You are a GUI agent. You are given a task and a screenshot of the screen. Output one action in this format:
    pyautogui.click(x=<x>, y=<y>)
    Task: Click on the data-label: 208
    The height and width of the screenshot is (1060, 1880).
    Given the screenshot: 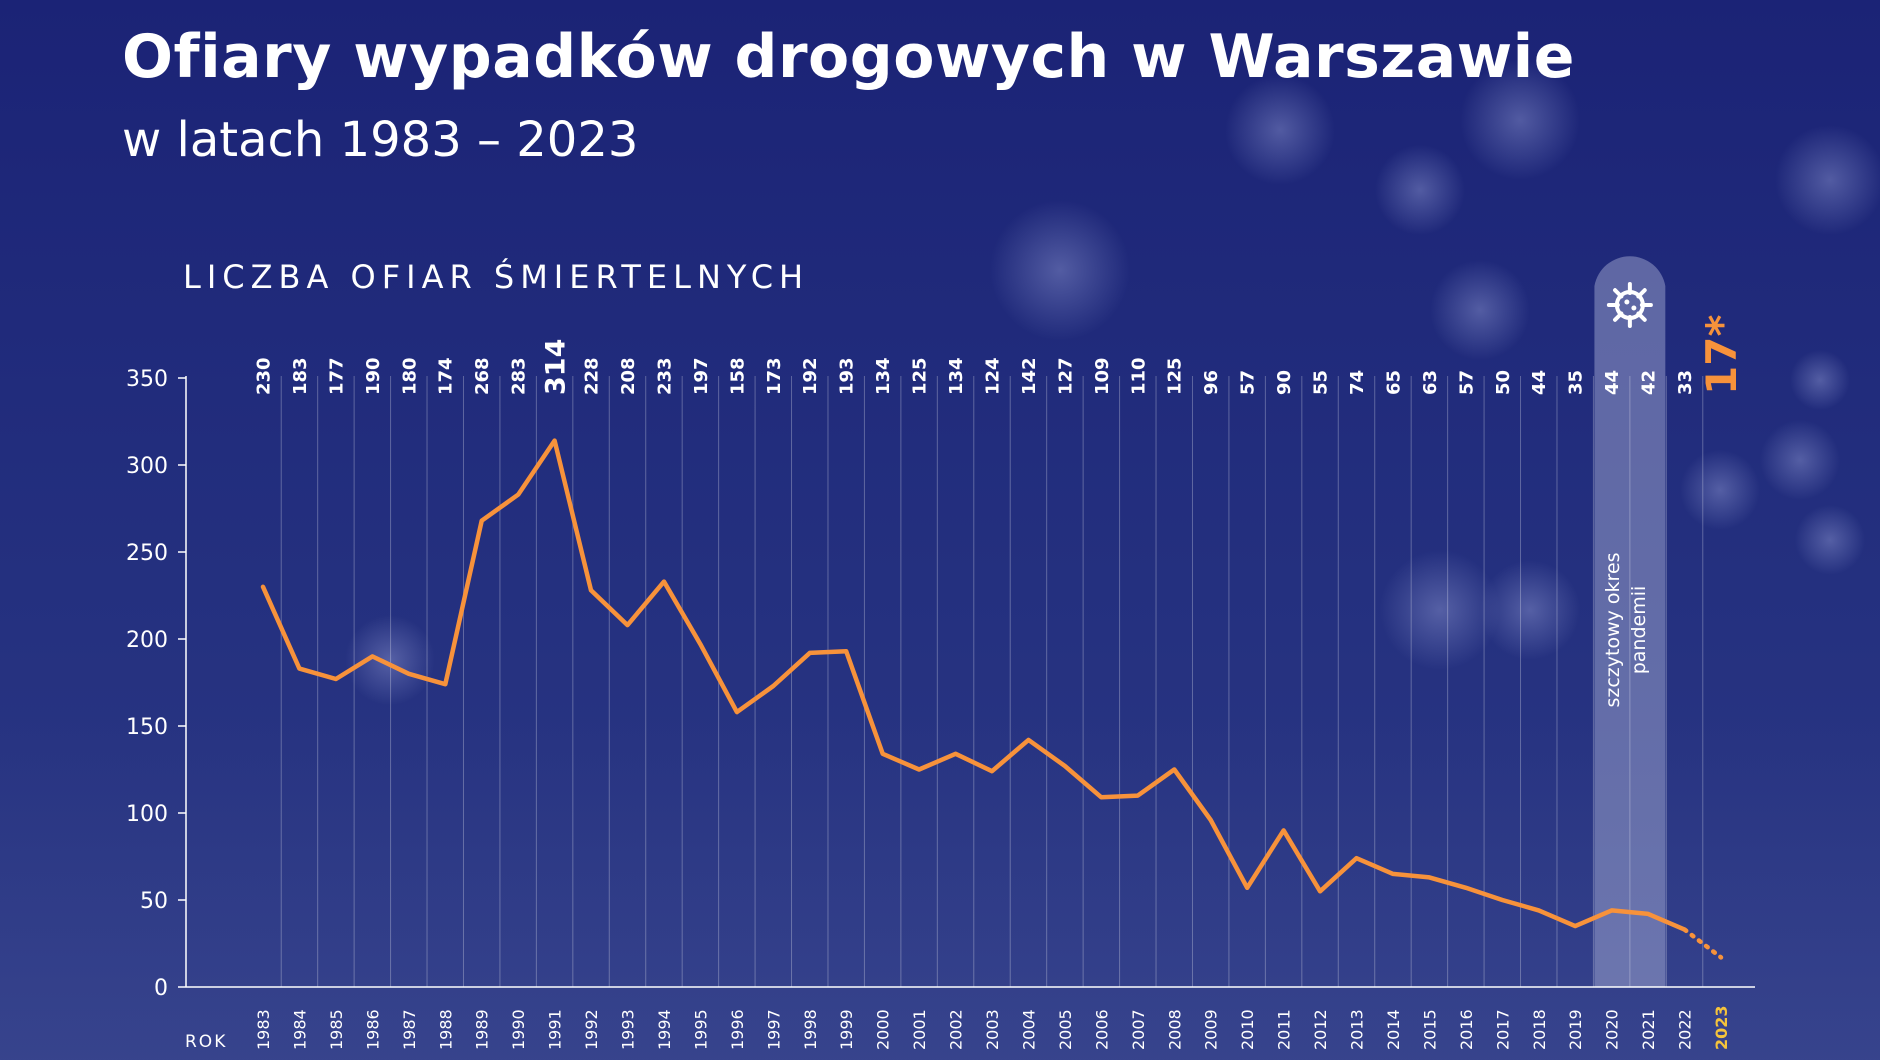 What is the action you would take?
    pyautogui.click(x=628, y=376)
    